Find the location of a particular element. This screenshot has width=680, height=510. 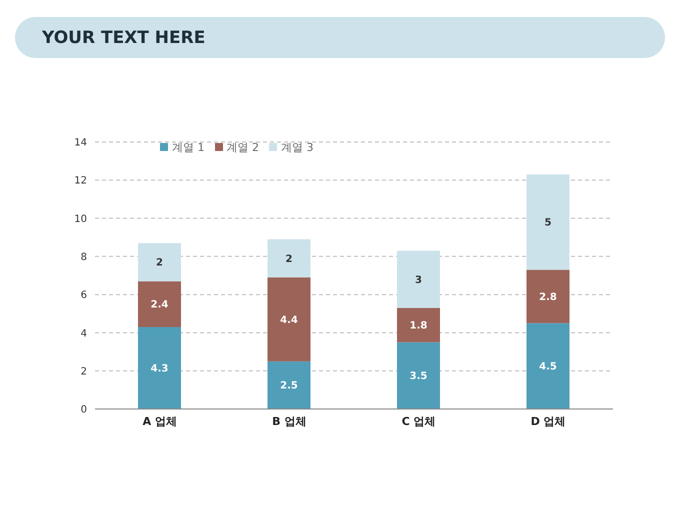

y-tick-label: 14 is located at coordinates (80, 143).